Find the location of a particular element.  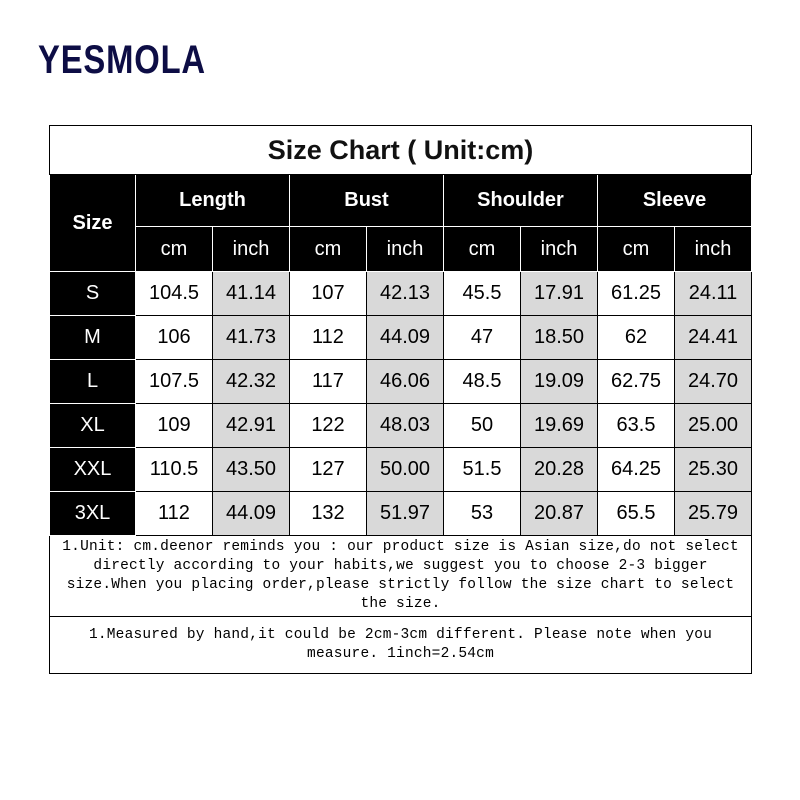

table-cell: 20.87 is located at coordinates (559, 513).